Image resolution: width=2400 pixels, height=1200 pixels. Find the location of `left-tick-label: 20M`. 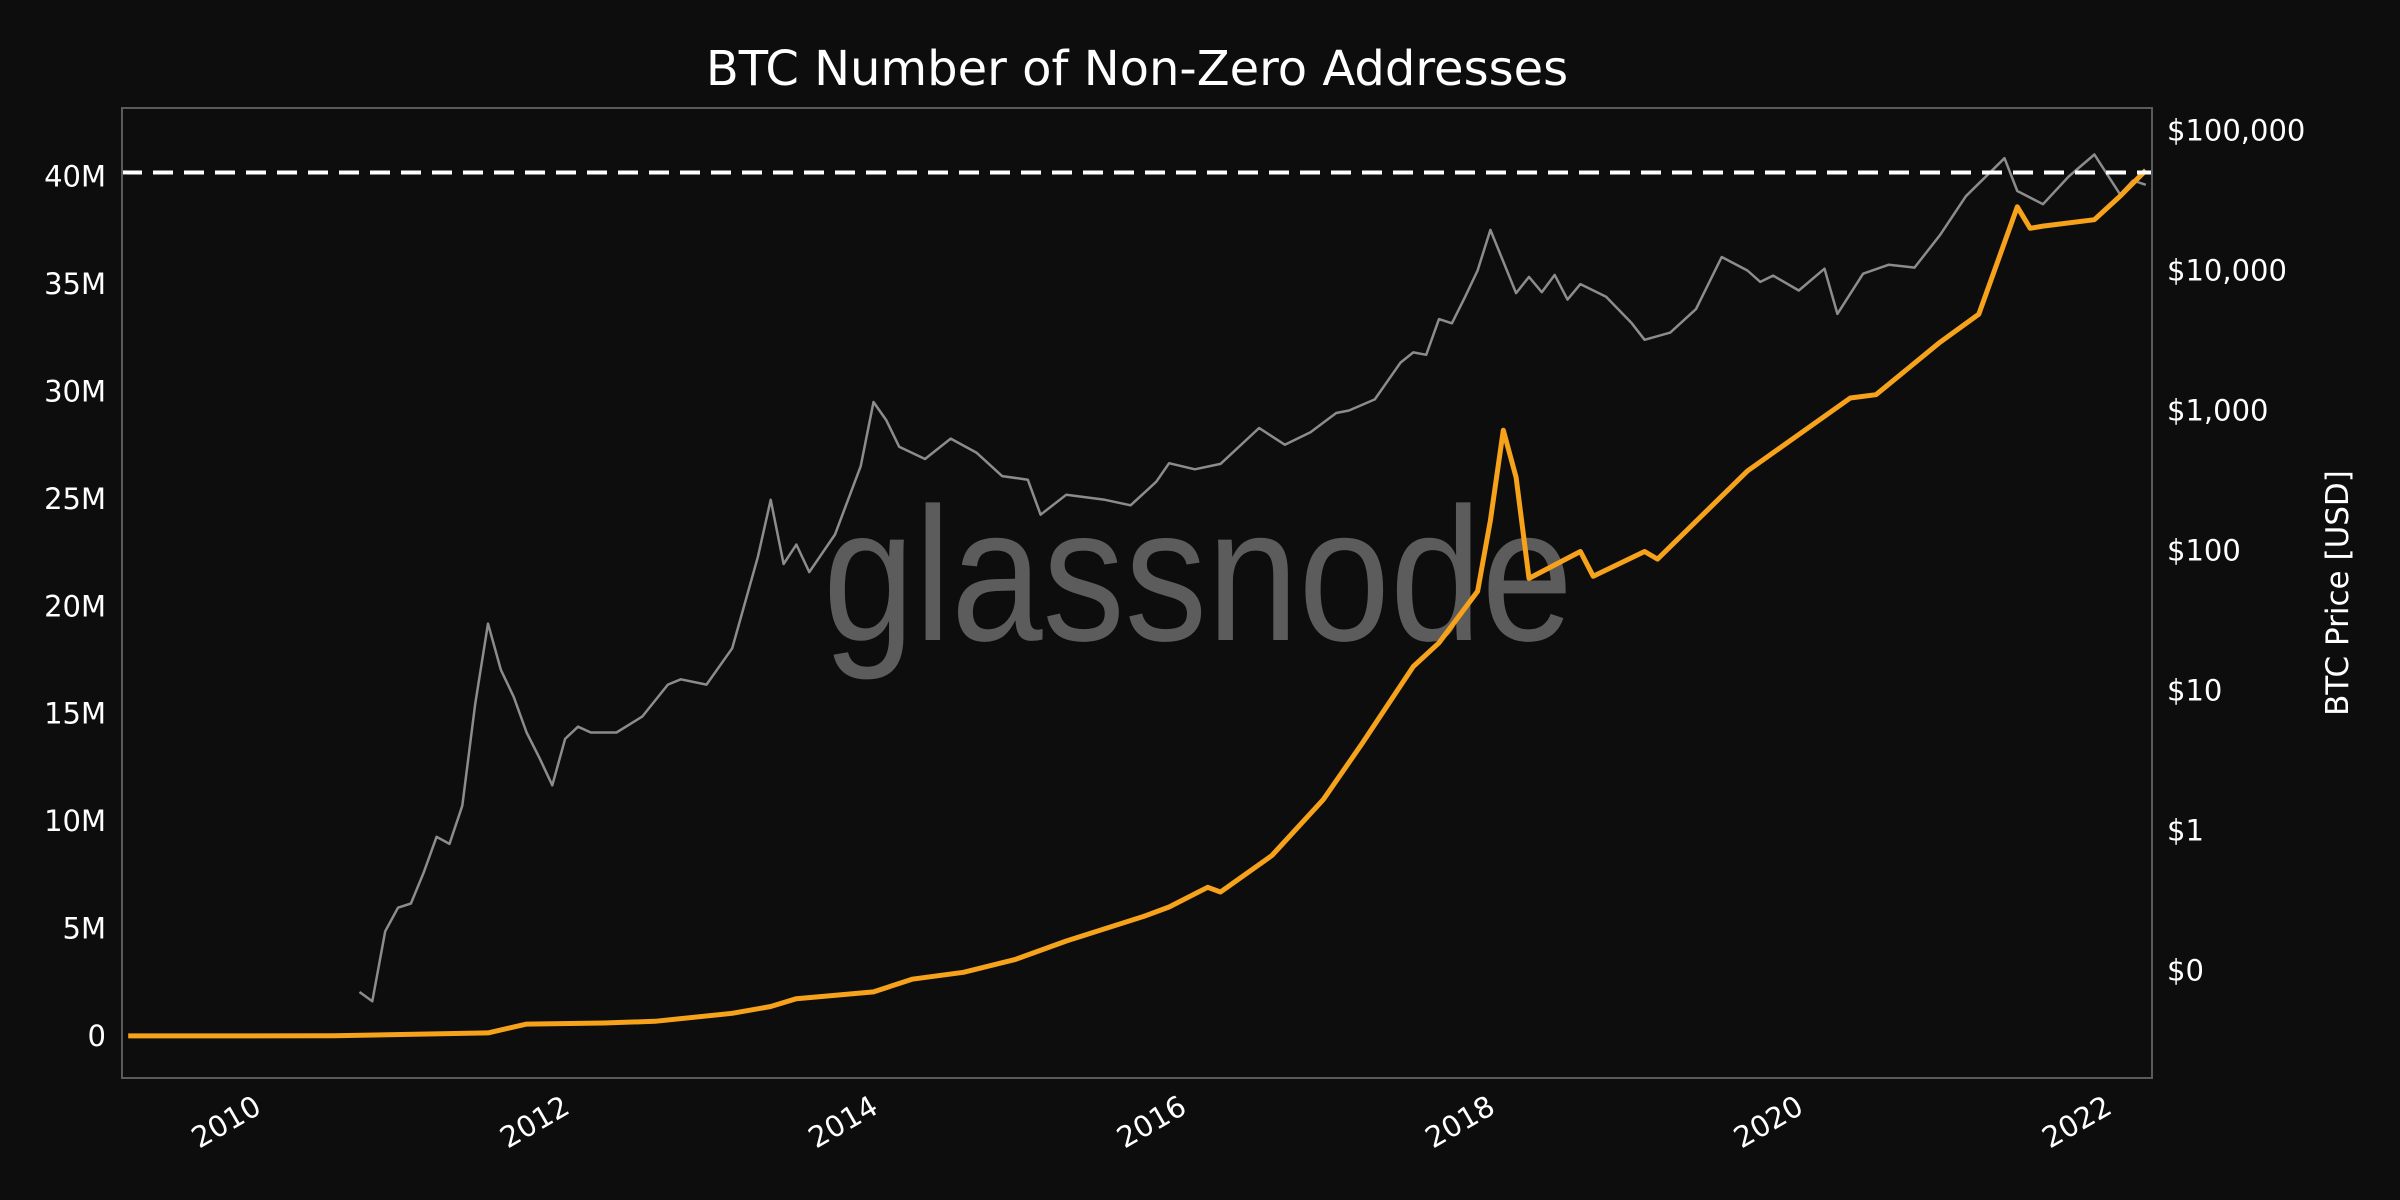

left-tick-label: 20M is located at coordinates (75, 606).